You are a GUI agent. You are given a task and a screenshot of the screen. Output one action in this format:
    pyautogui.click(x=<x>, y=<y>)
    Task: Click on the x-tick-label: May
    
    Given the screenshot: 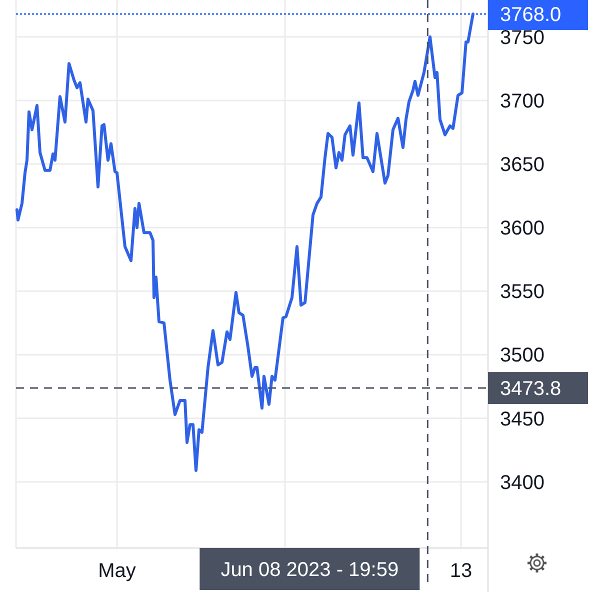 What is the action you would take?
    pyautogui.click(x=117, y=571)
    